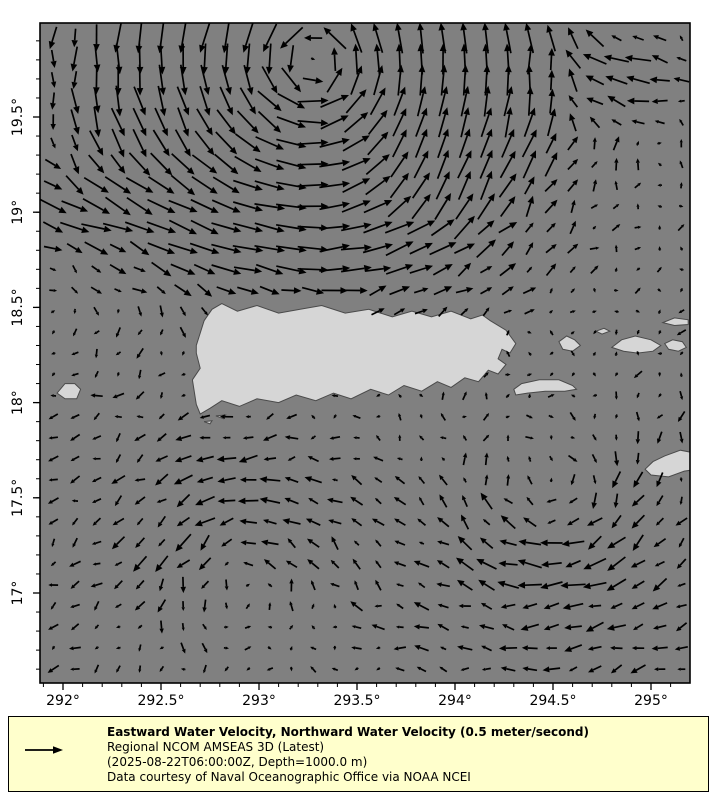  What do you see at coordinates (18, 307) in the screenshot?
I see `y-tick-label: 18.5°` at bounding box center [18, 307].